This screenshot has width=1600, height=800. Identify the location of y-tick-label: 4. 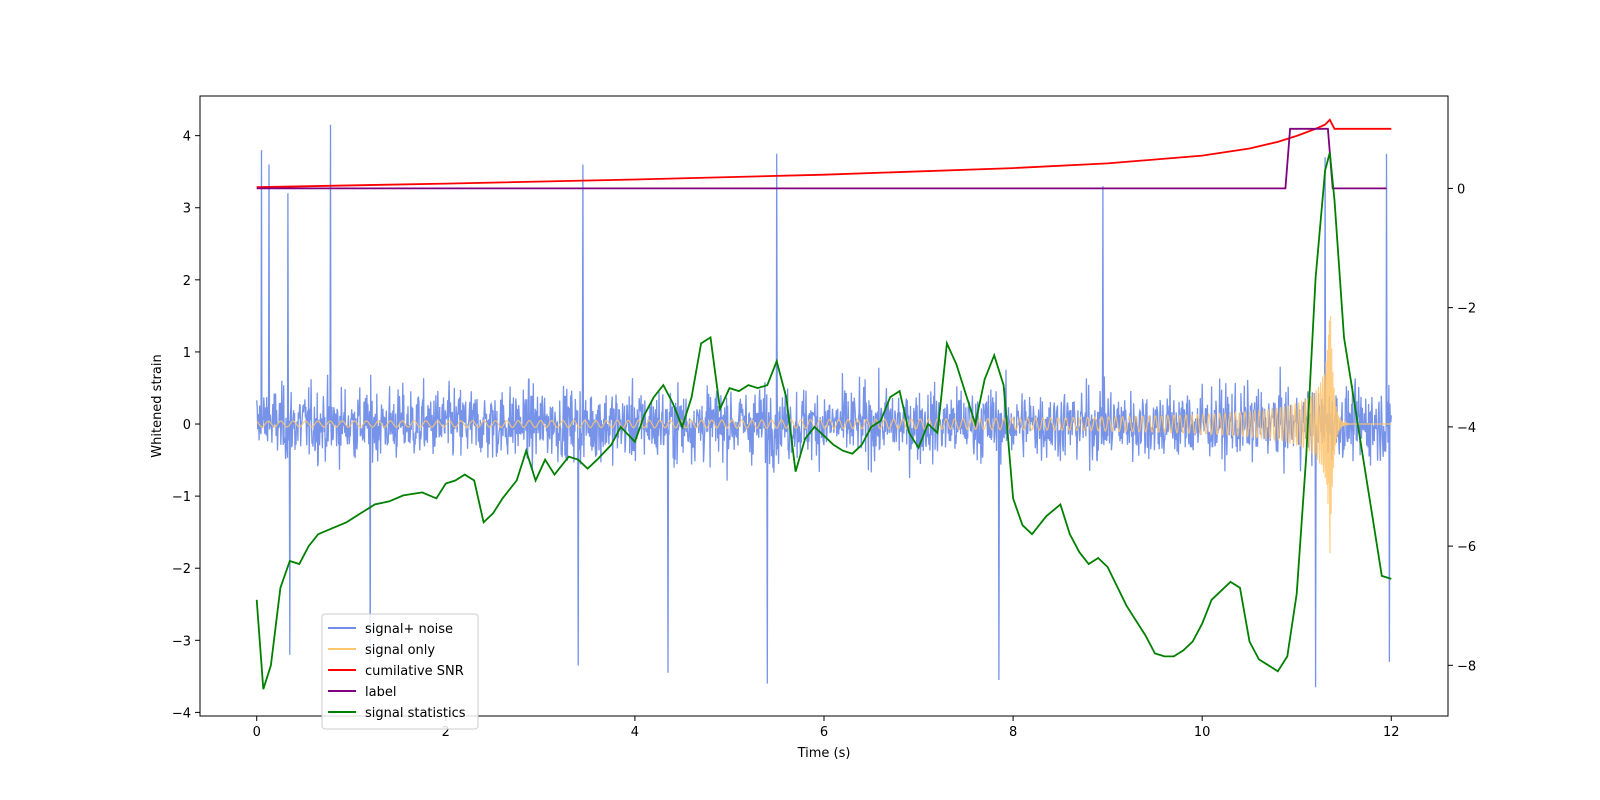
(187, 137).